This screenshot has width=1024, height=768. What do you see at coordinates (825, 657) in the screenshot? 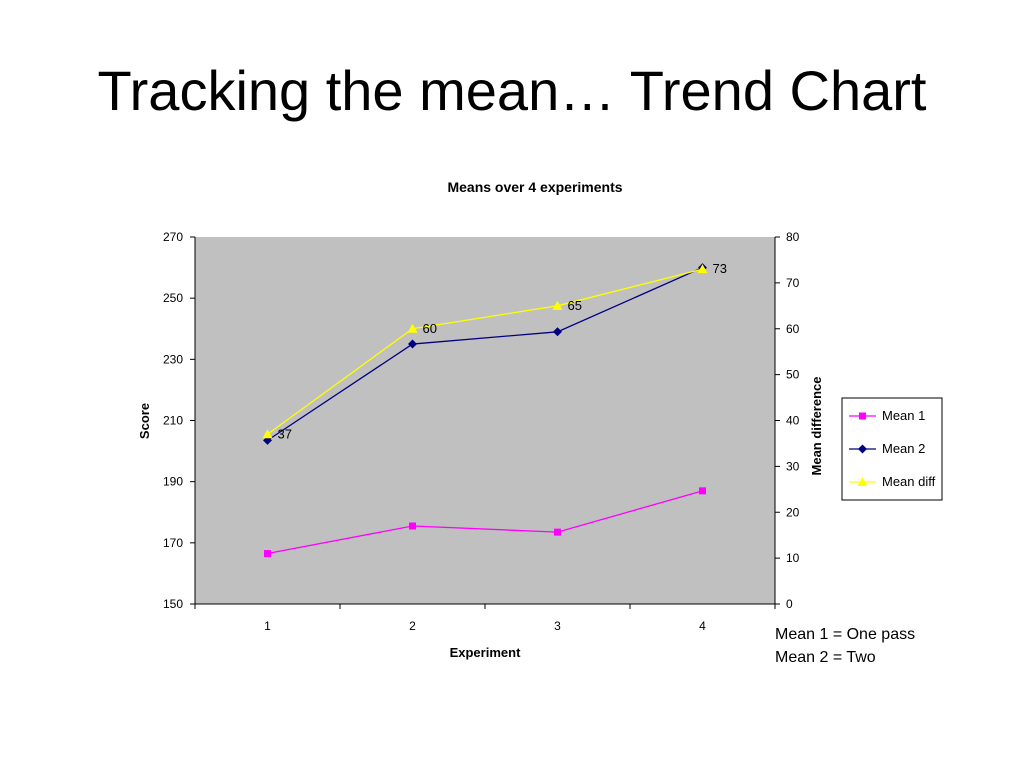
I see `note-mean-2: Mean 2 = Two` at bounding box center [825, 657].